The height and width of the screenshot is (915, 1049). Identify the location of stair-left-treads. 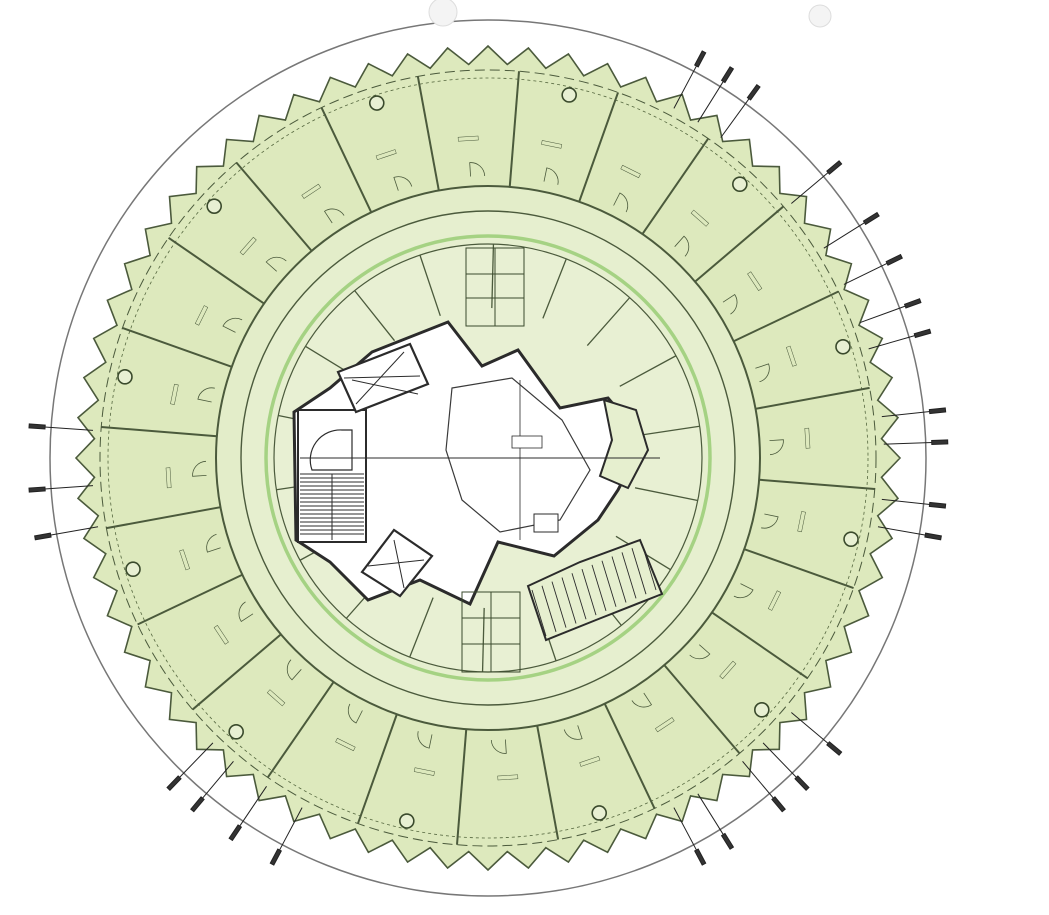
(332, 506).